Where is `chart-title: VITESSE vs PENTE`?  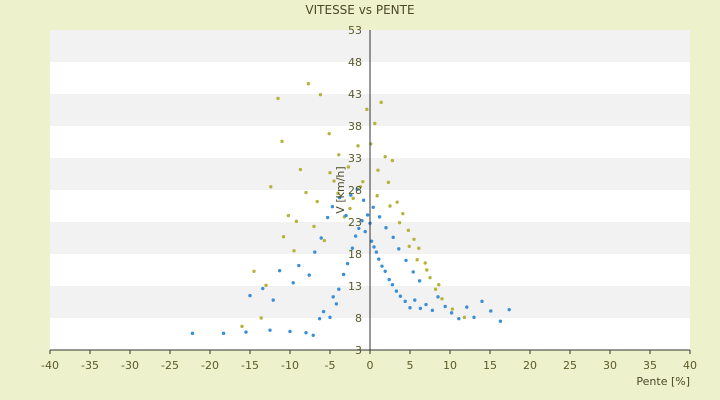 chart-title: VITESSE vs PENTE is located at coordinates (359, 10).